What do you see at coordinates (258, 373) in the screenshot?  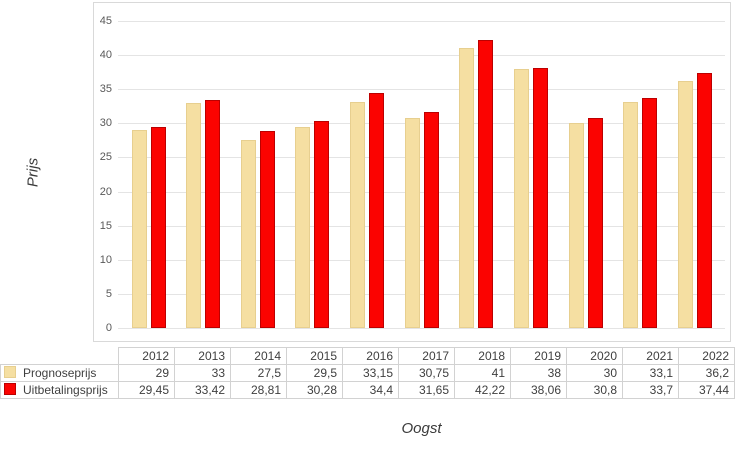 I see `table-cell-value: 27,5` at bounding box center [258, 373].